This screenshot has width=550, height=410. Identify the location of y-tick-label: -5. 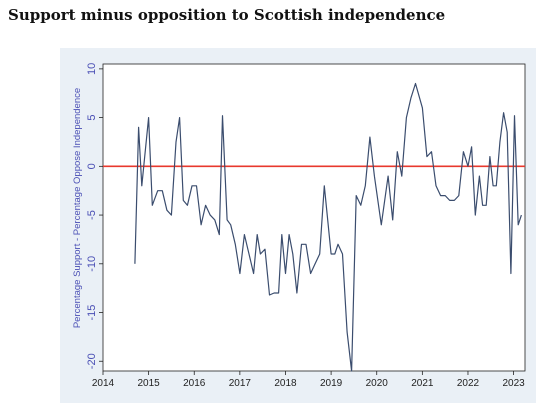
(92, 215).